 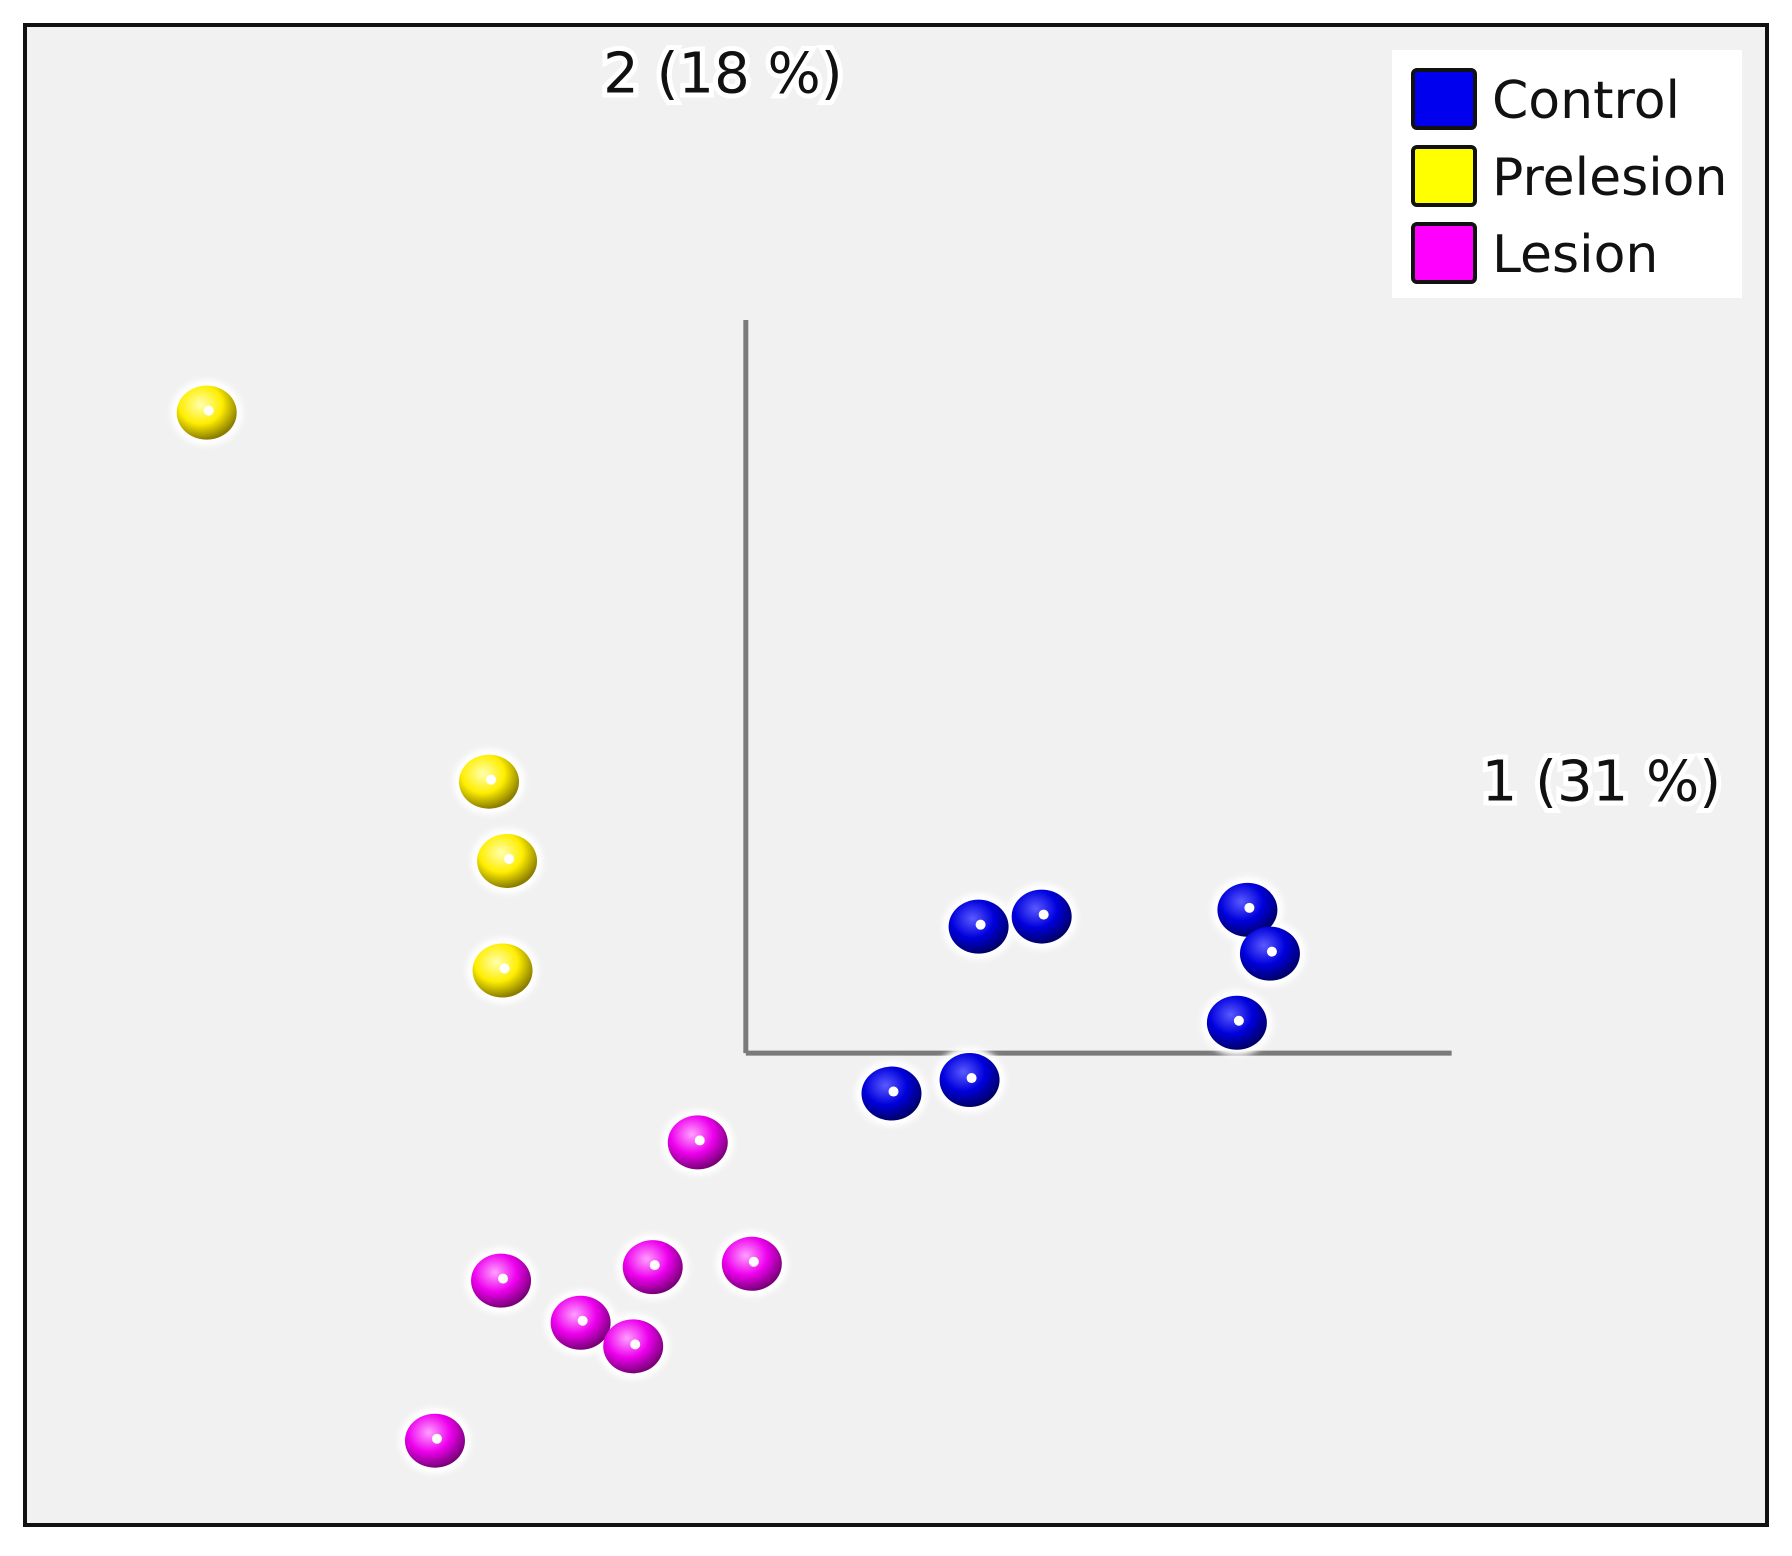 I want to click on legend-label-prelesion: Prelesion, so click(x=1609, y=178).